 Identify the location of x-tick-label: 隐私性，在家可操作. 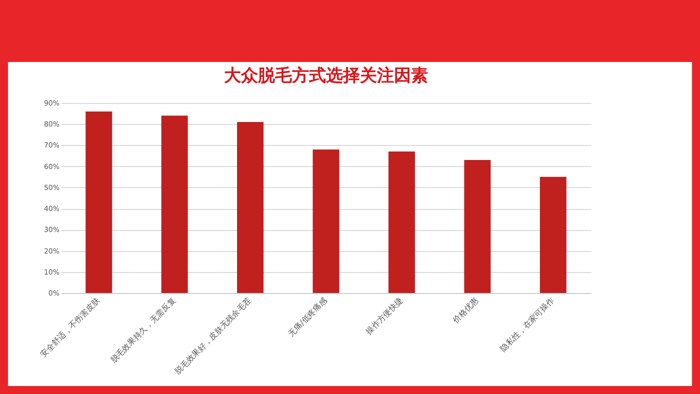
(527, 325).